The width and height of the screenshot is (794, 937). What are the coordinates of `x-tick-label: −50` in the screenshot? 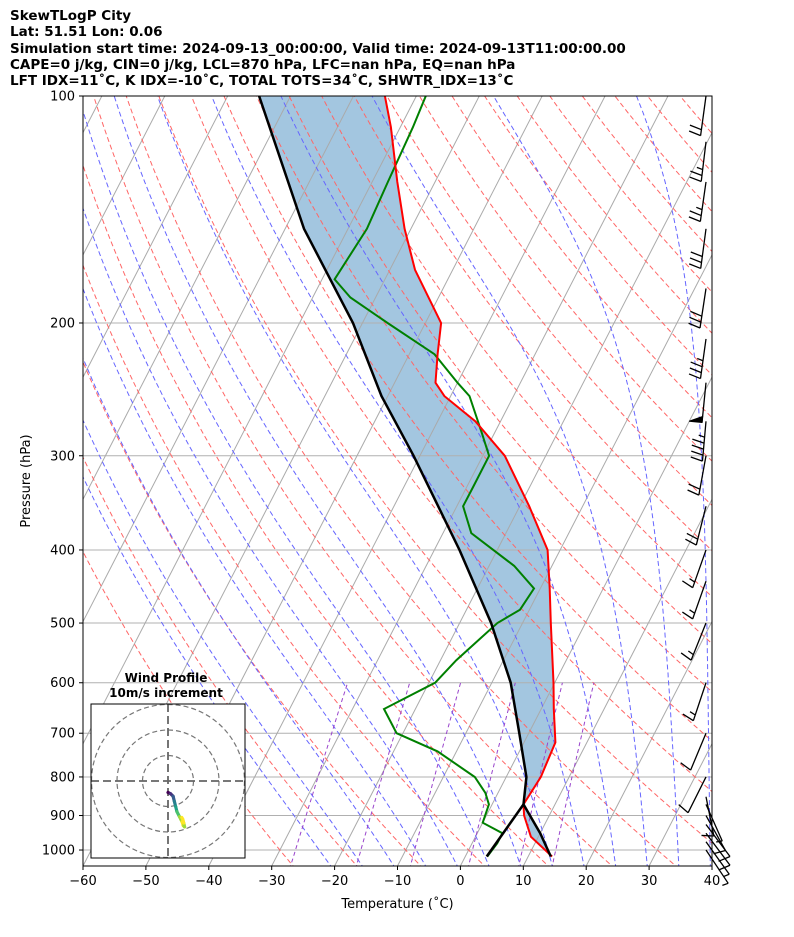 It's located at (145, 881).